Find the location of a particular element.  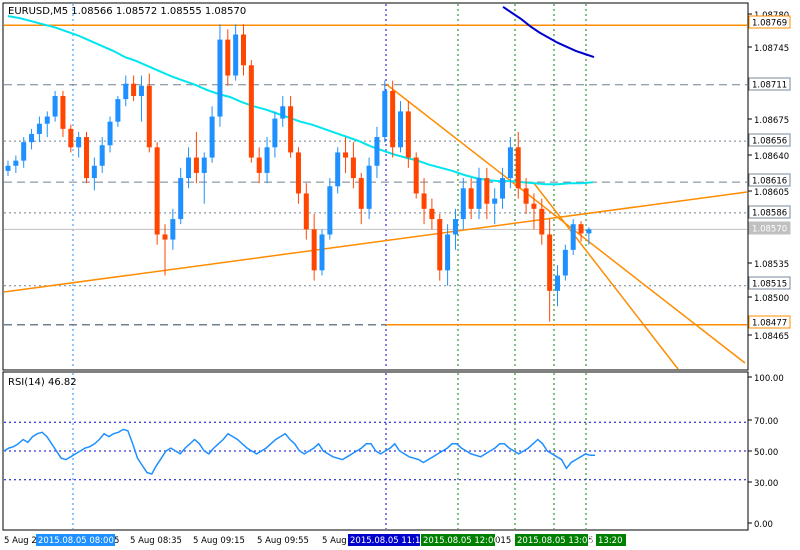

price-level-label: 1.08616 is located at coordinates (769, 182).